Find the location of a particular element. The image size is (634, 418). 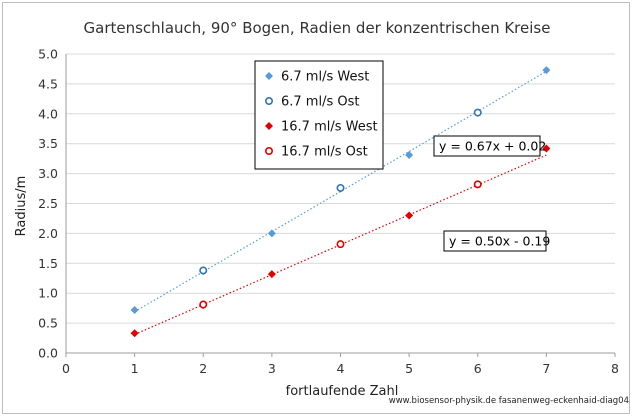

x-tick-label: 4 is located at coordinates (341, 368).